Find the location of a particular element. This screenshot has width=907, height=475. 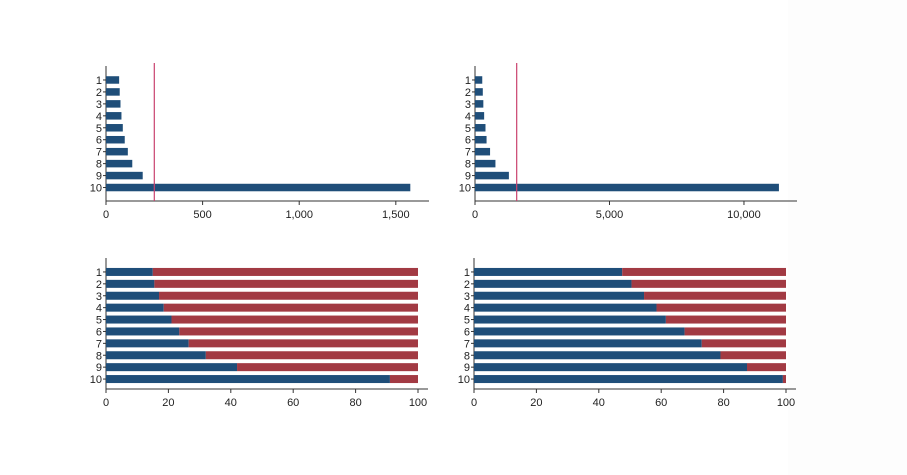

x-tick-label: 100 is located at coordinates (786, 403).